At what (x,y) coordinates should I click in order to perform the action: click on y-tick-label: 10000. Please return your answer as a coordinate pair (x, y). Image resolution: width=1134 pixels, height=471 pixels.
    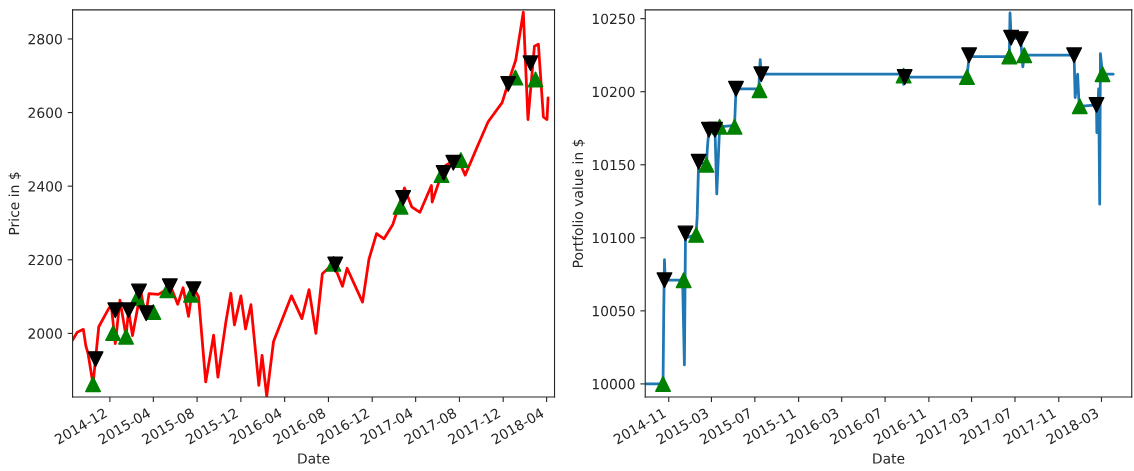
    Looking at the image, I should click on (613, 384).